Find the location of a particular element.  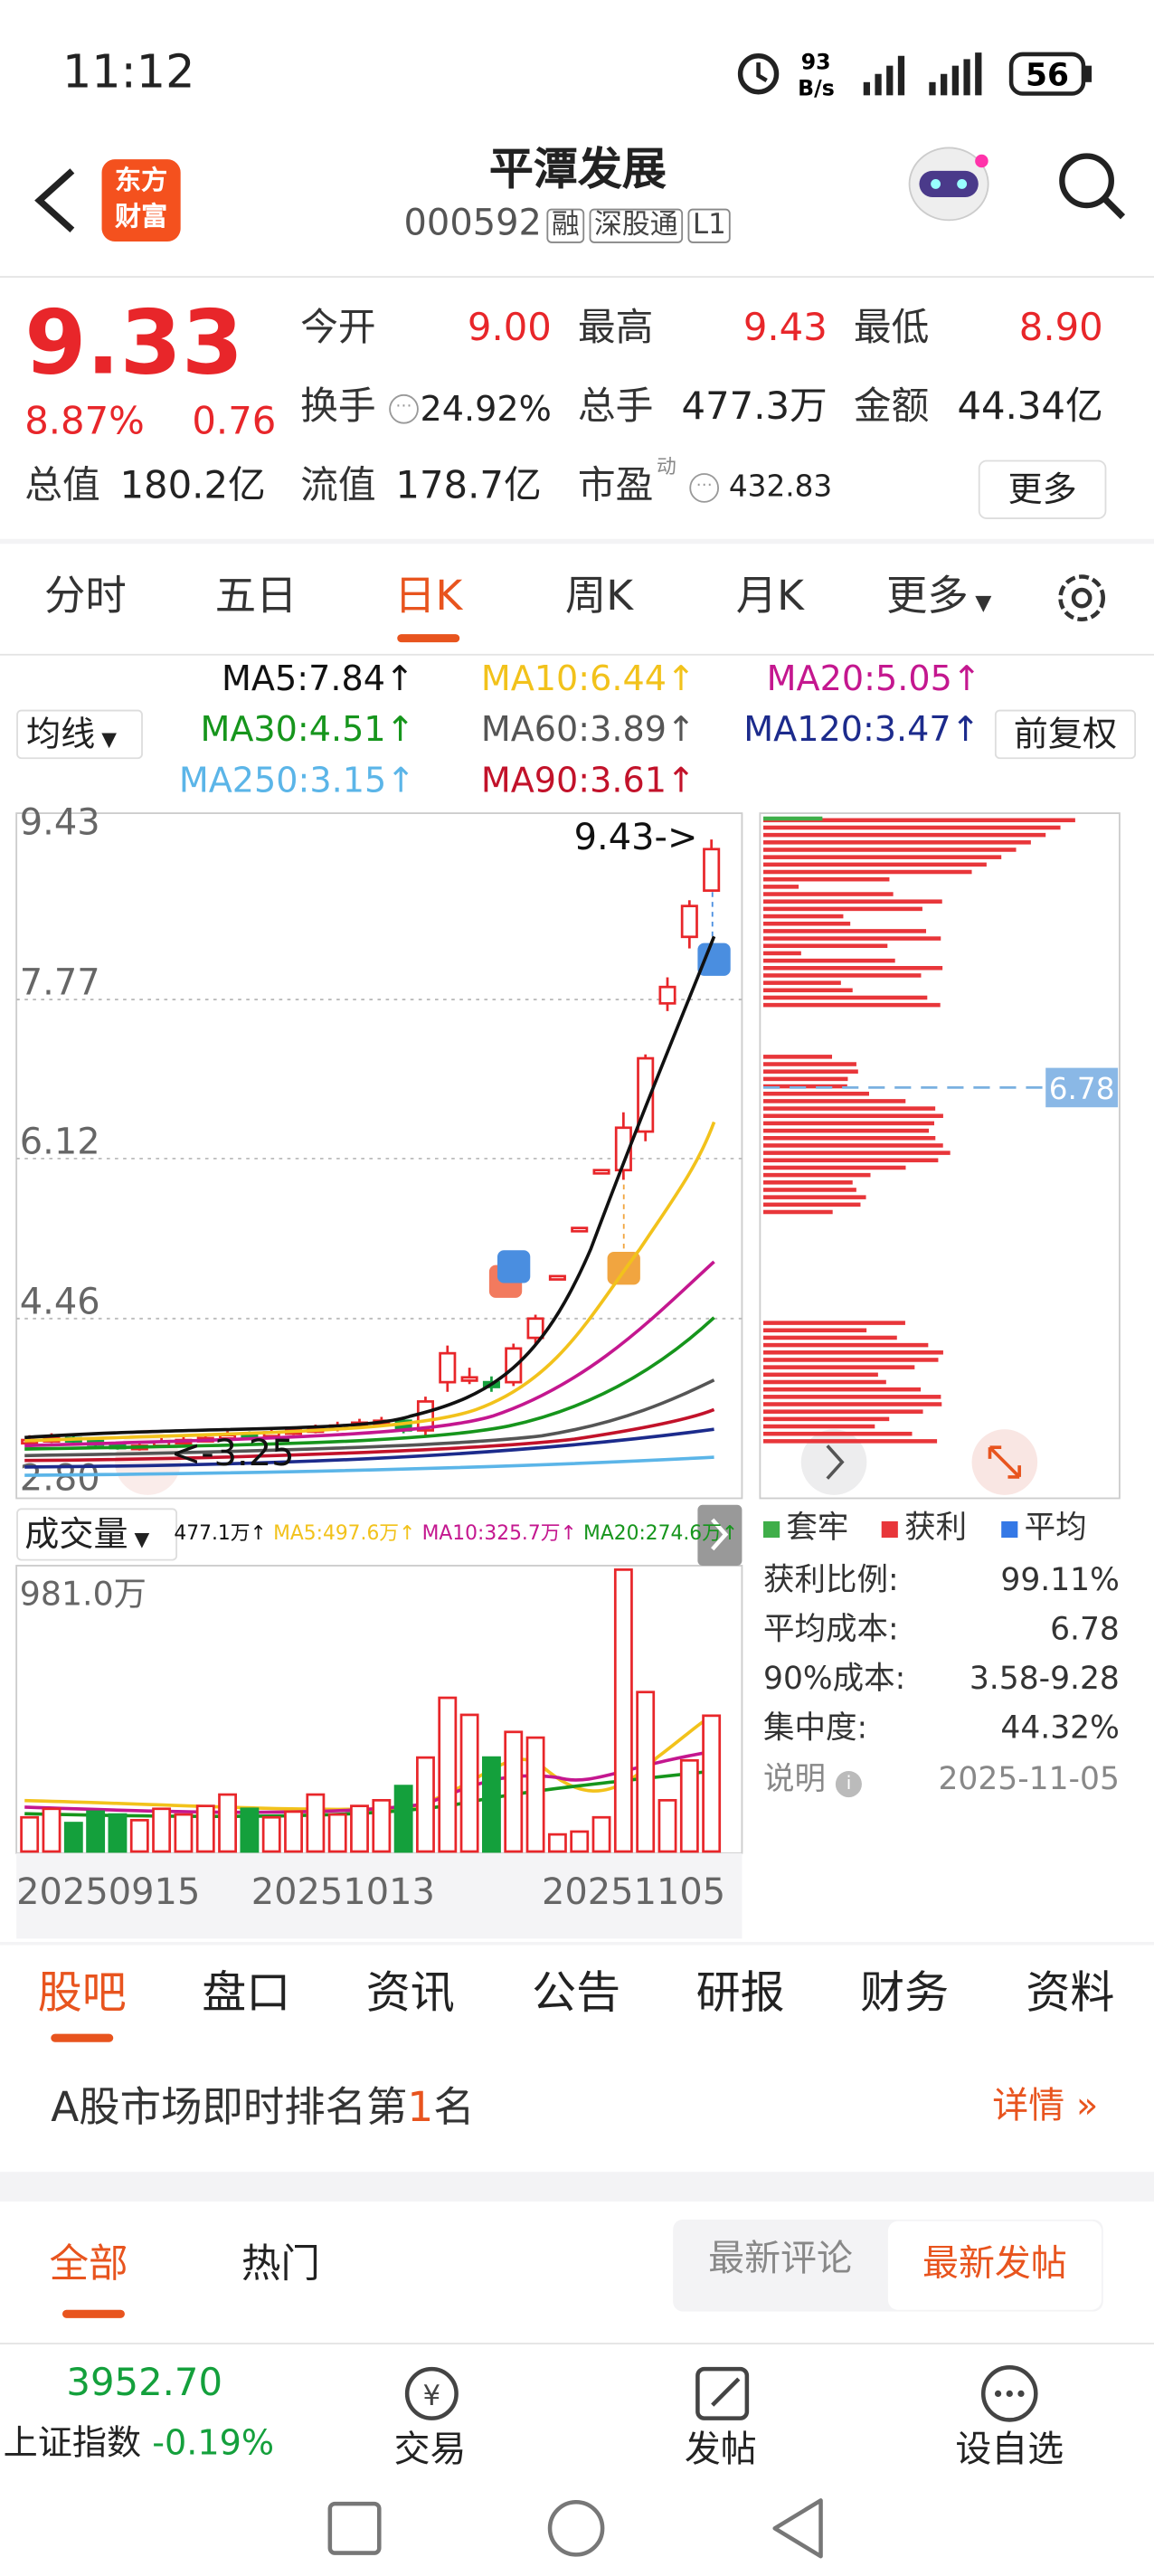

section-tab: 资讯 is located at coordinates (410, 1994).